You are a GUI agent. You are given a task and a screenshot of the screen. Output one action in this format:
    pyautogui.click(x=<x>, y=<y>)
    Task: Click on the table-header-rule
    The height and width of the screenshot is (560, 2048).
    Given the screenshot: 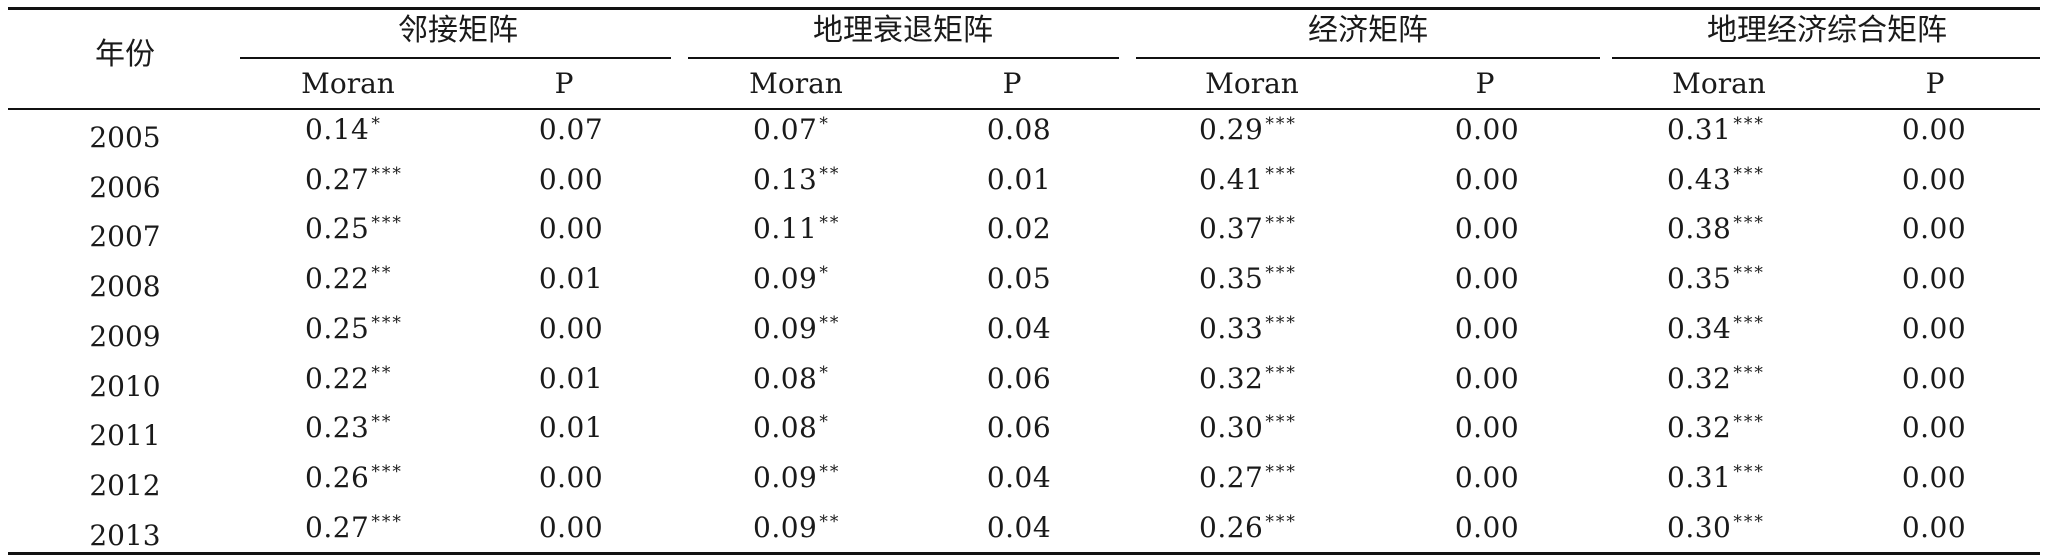 What is the action you would take?
    pyautogui.click(x=1024, y=109)
    